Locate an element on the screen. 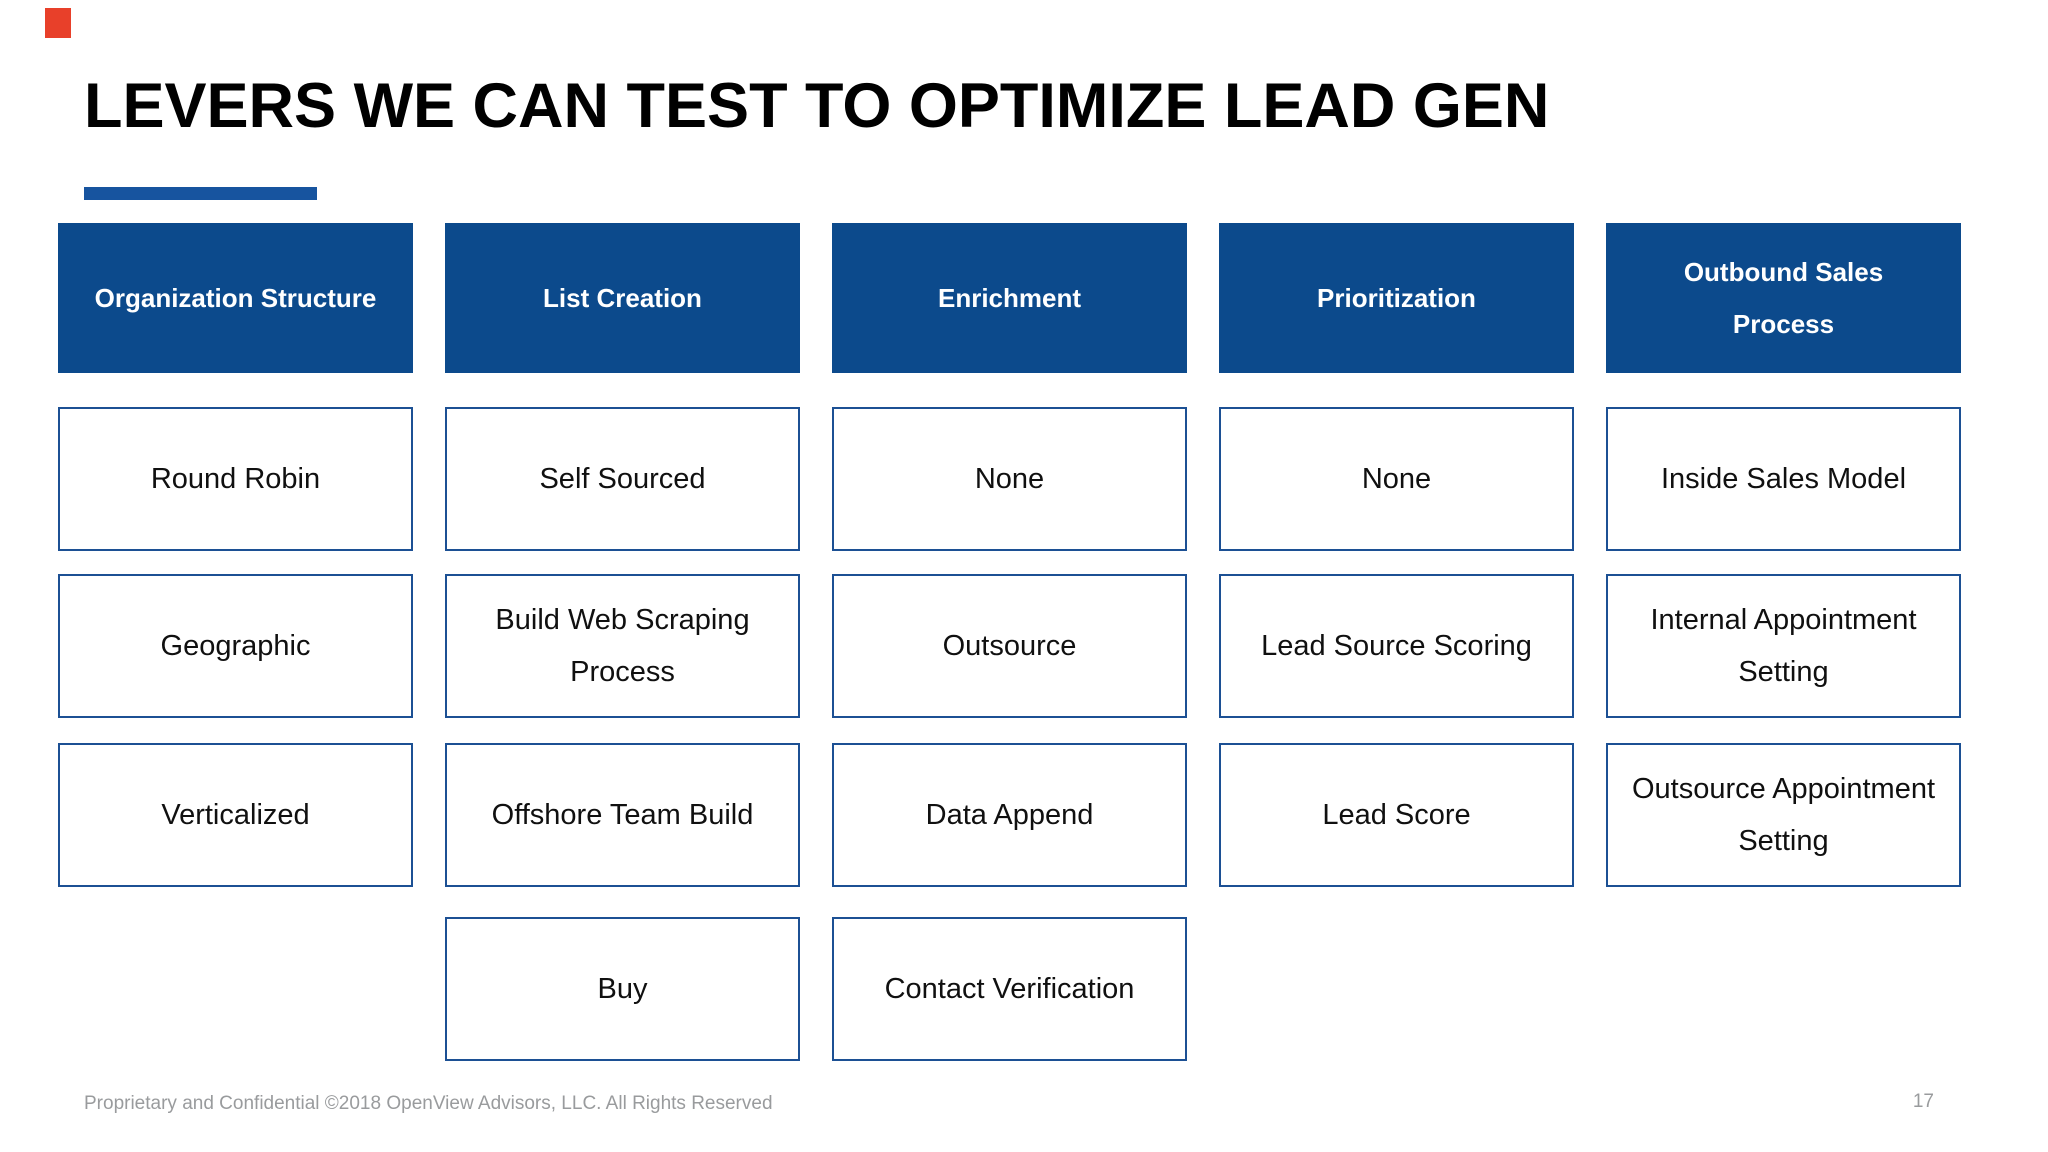  cell-enrichment-none: None is located at coordinates (1009, 479).